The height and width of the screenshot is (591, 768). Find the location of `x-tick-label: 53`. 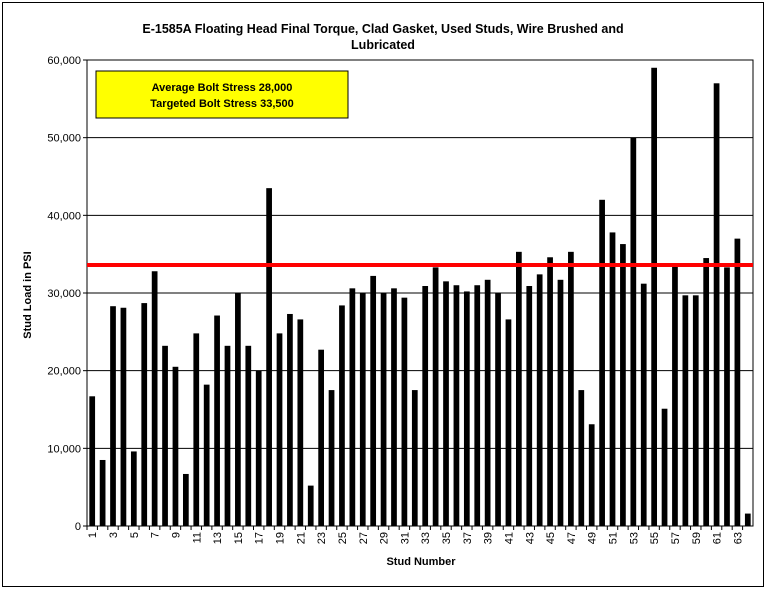

x-tick-label: 53 is located at coordinates (634, 538).